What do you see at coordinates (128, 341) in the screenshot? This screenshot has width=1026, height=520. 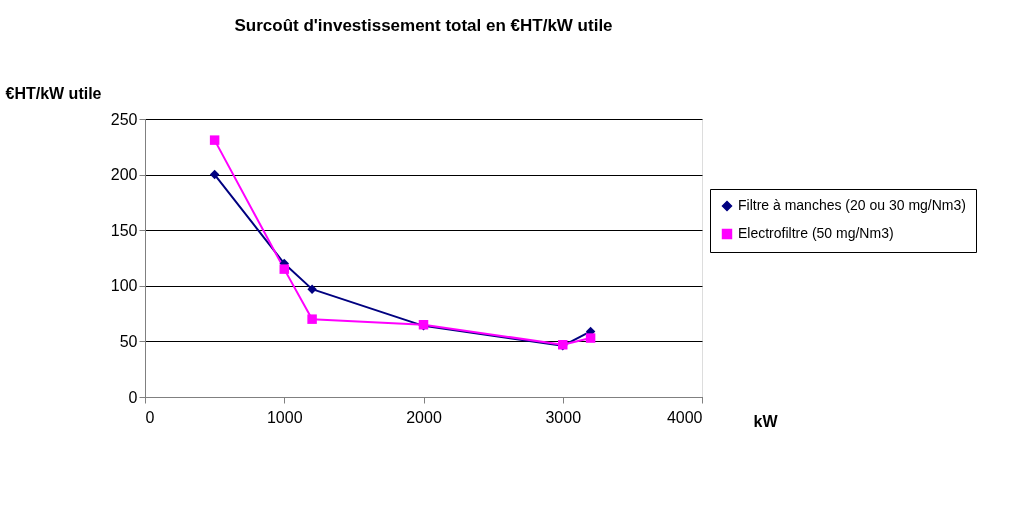 I see `y-tick-label: 50` at bounding box center [128, 341].